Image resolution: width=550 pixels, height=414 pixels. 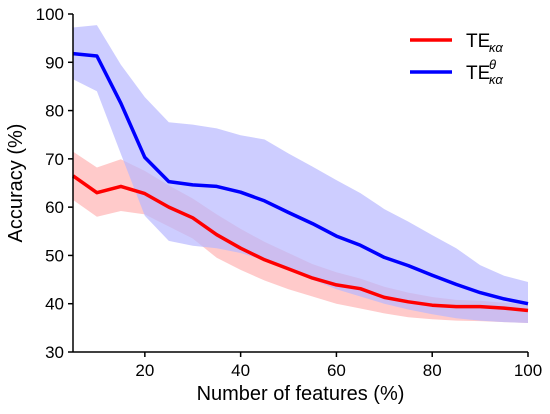 I want to click on x-tick-label: 60, so click(x=336, y=370).